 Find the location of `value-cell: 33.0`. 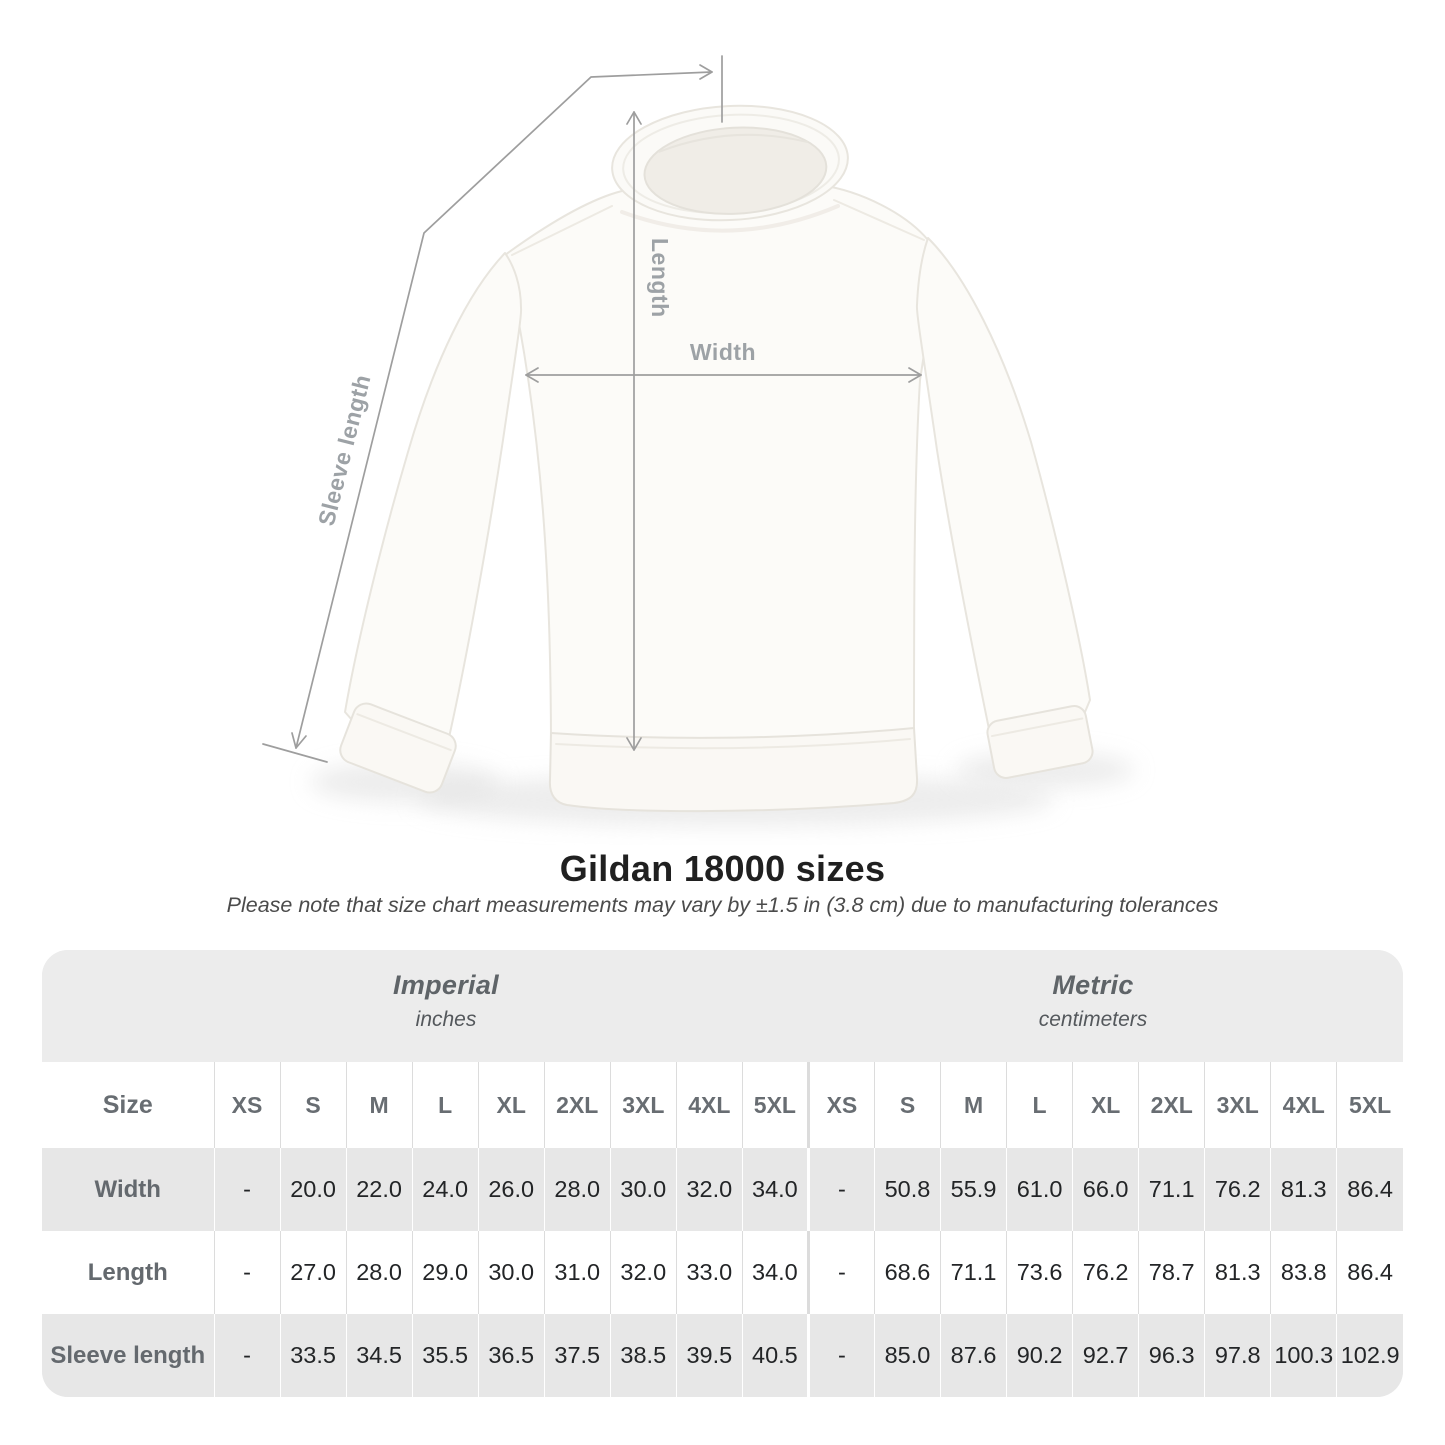

value-cell: 33.0 is located at coordinates (709, 1272).